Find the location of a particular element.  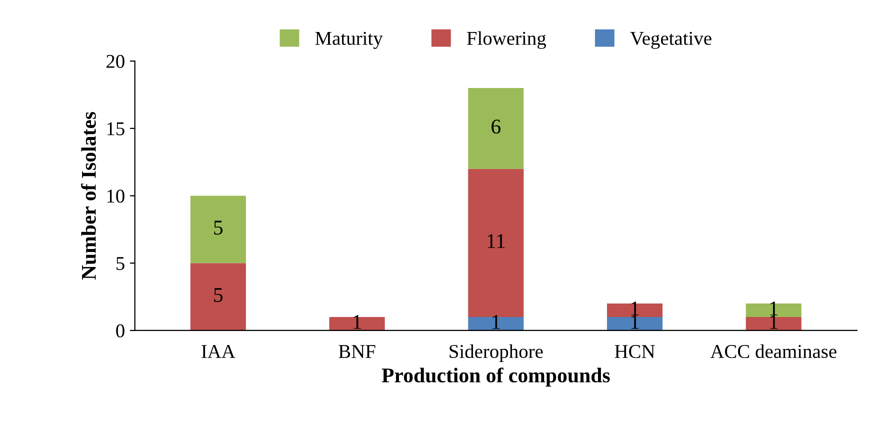

x-axis-title: Production of compounds is located at coordinates (496, 377).